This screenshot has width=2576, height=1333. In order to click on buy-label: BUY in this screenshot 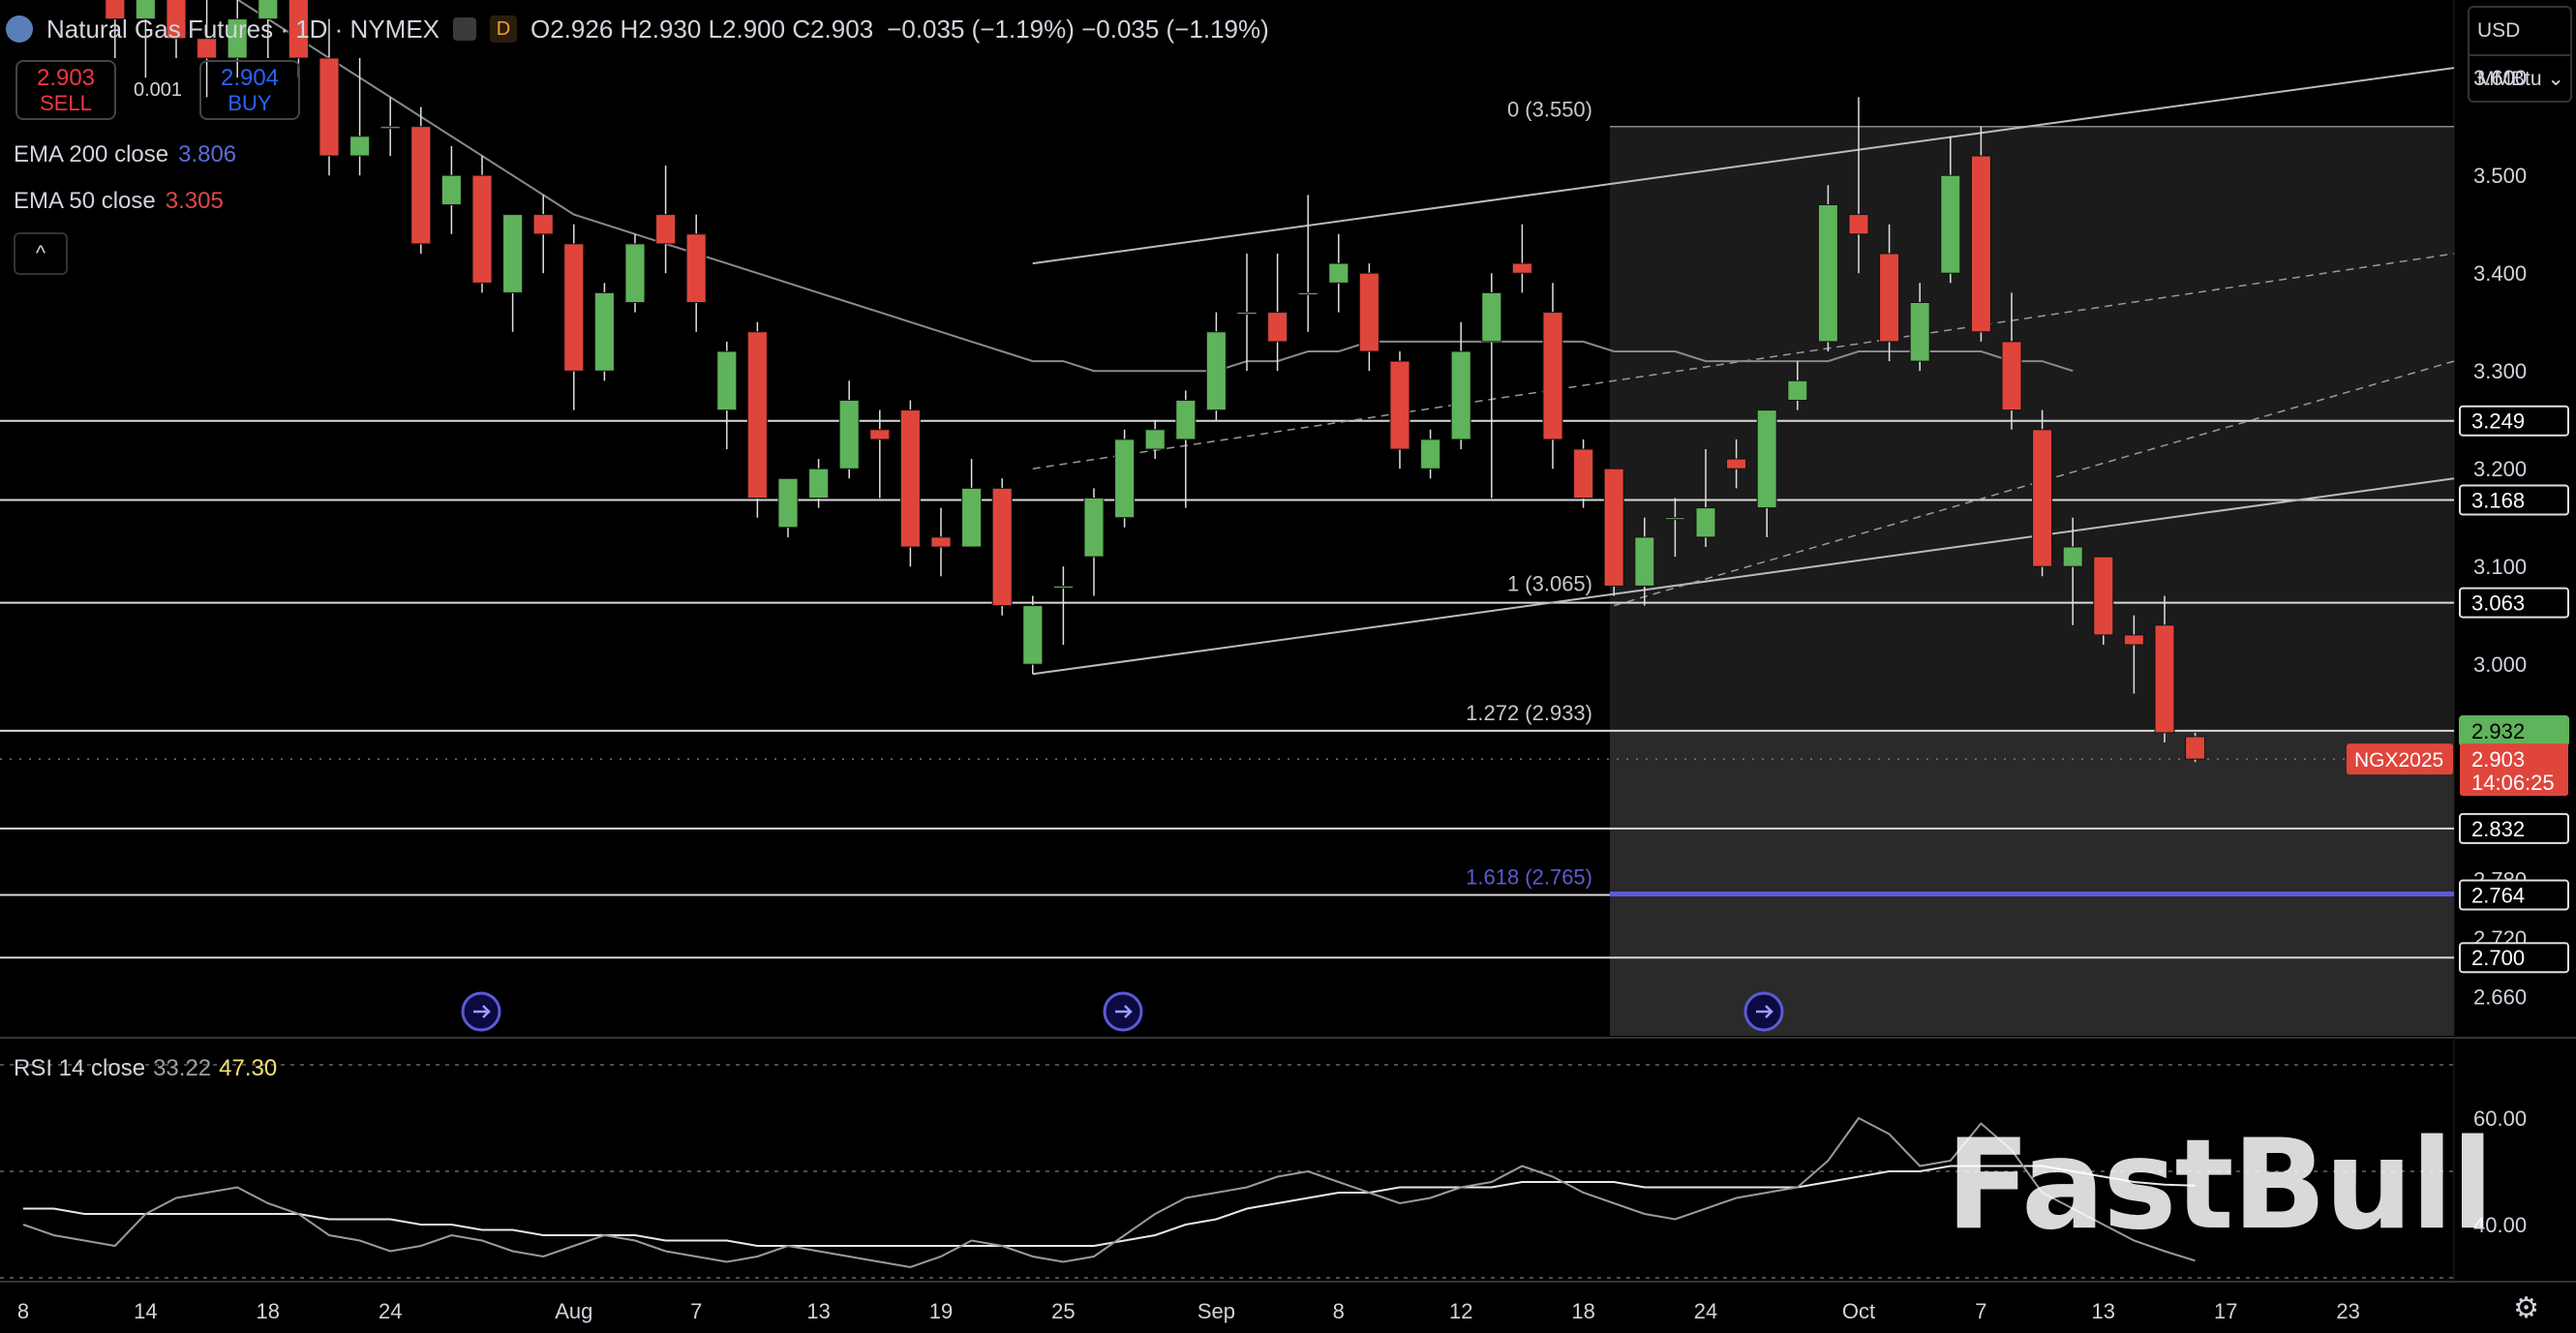, I will do `click(250, 103)`.